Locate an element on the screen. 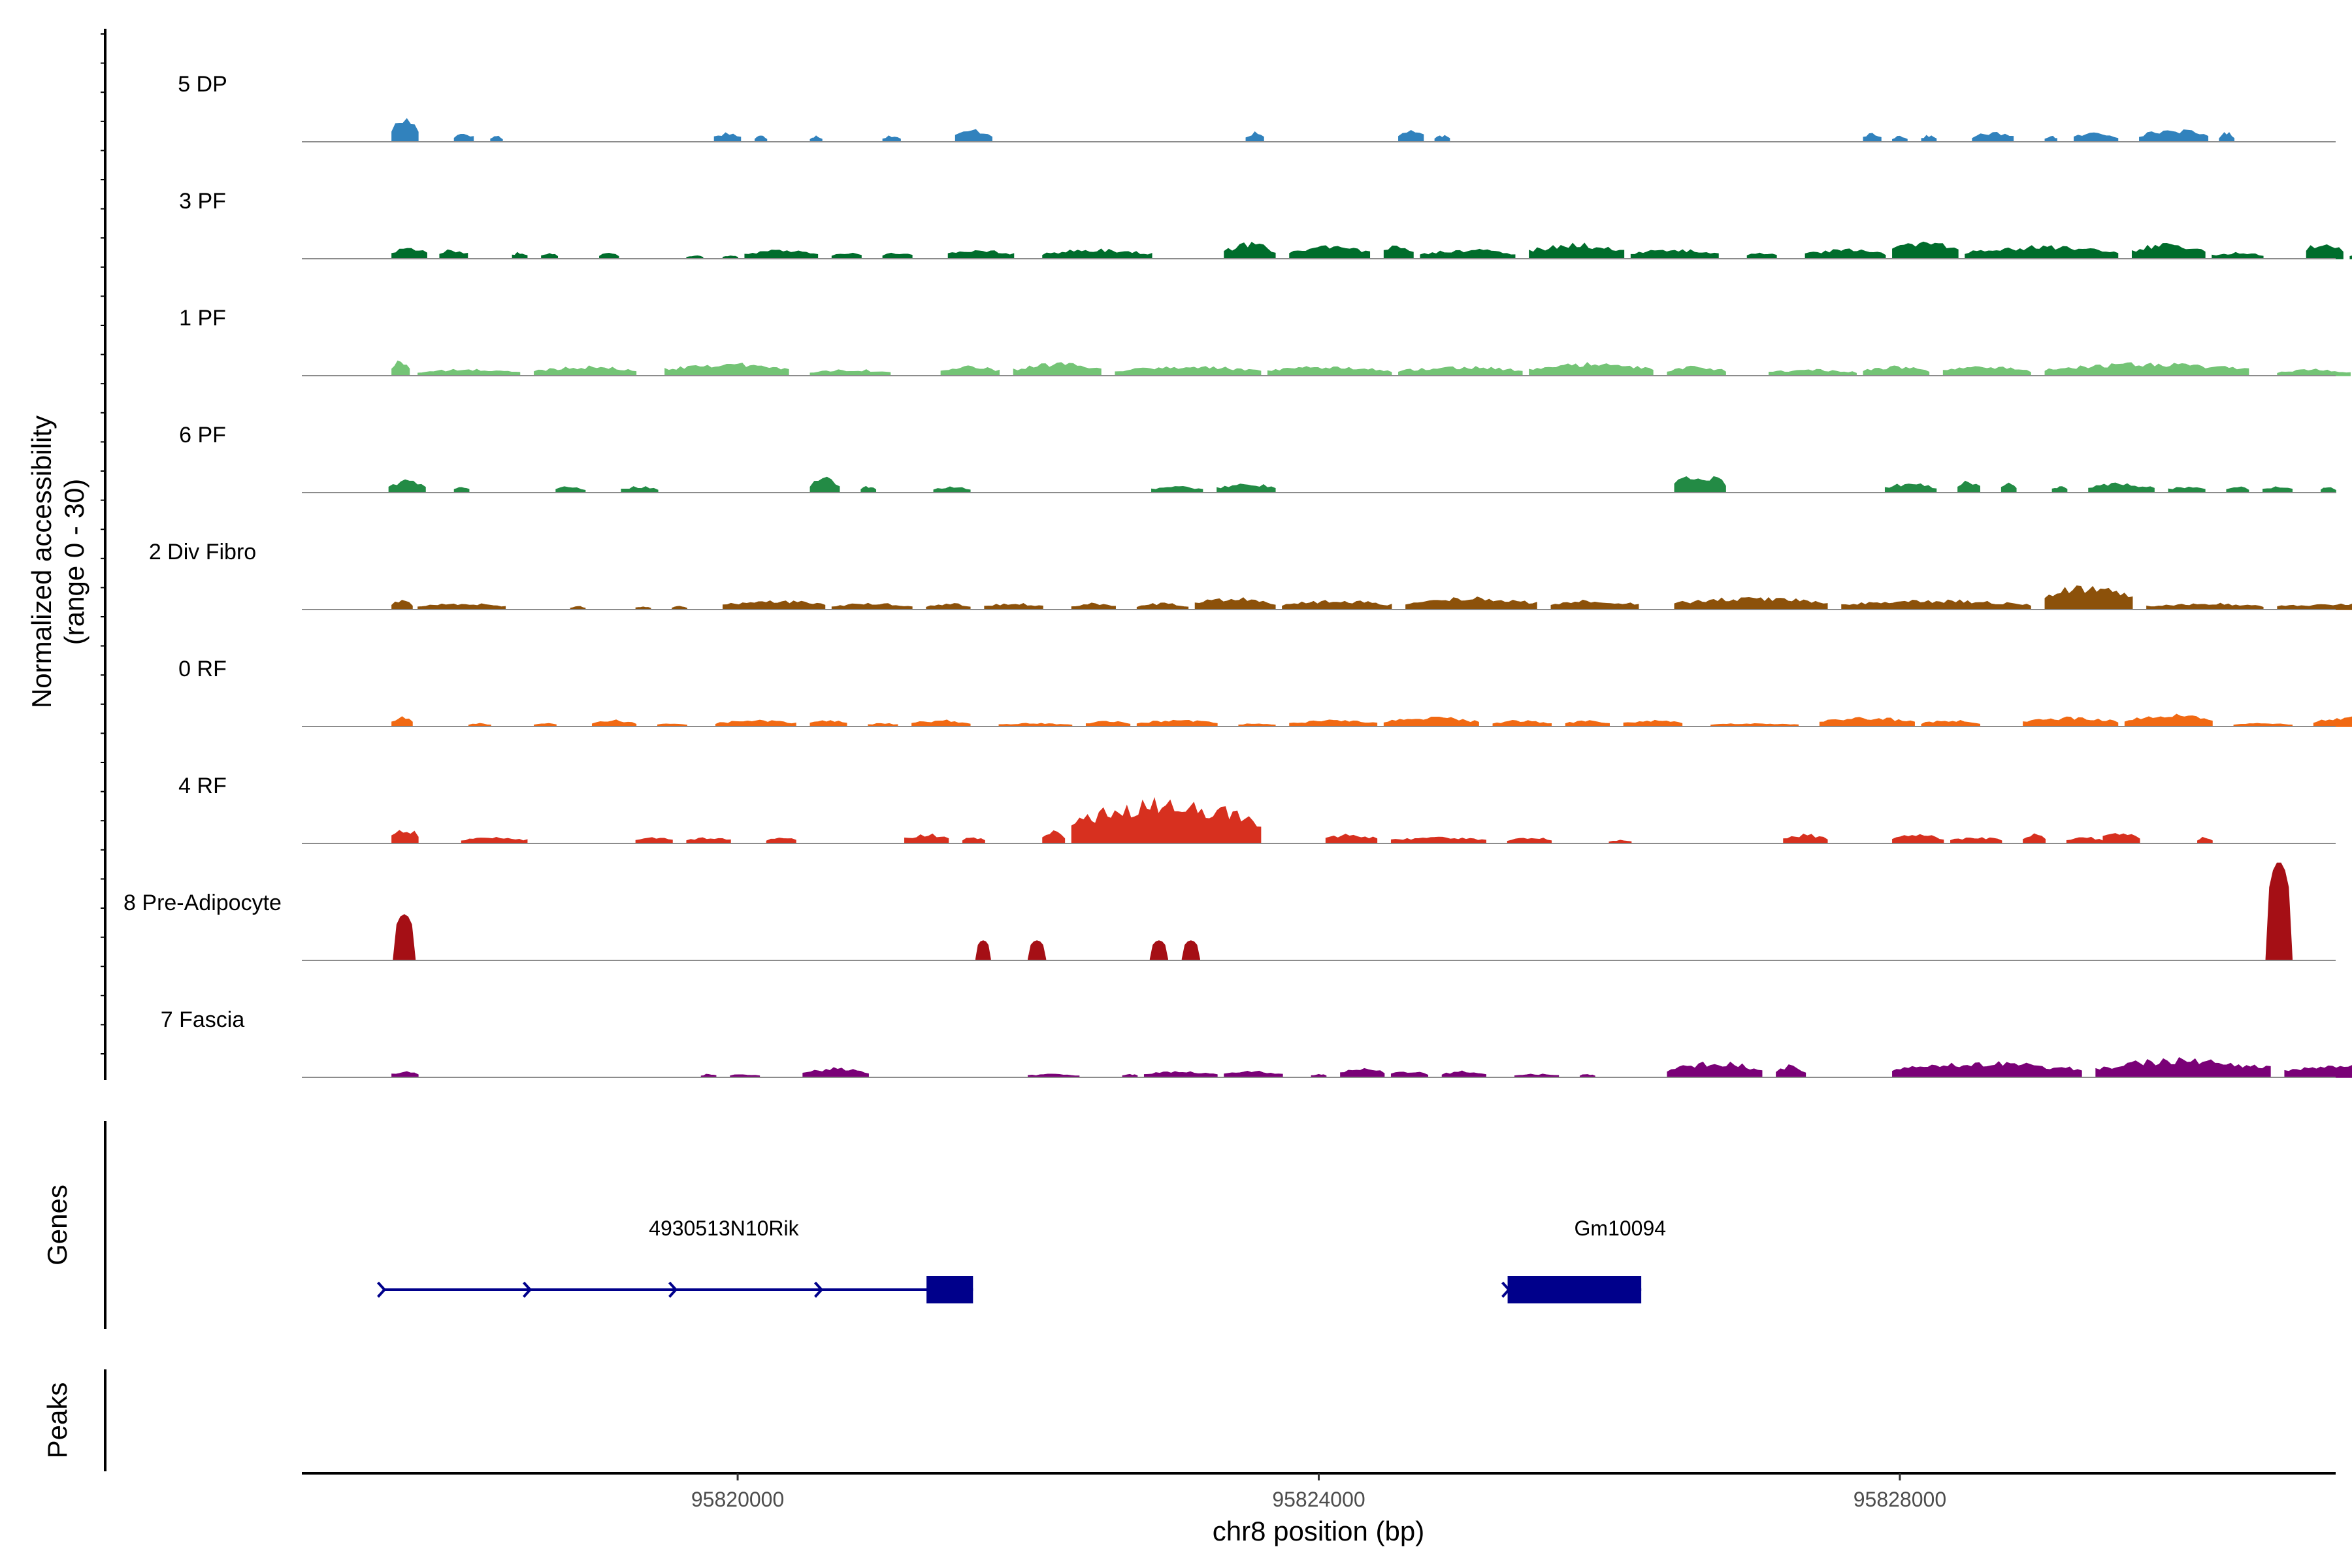 The height and width of the screenshot is (1568, 2352). track-label: 4 RF is located at coordinates (202, 786).